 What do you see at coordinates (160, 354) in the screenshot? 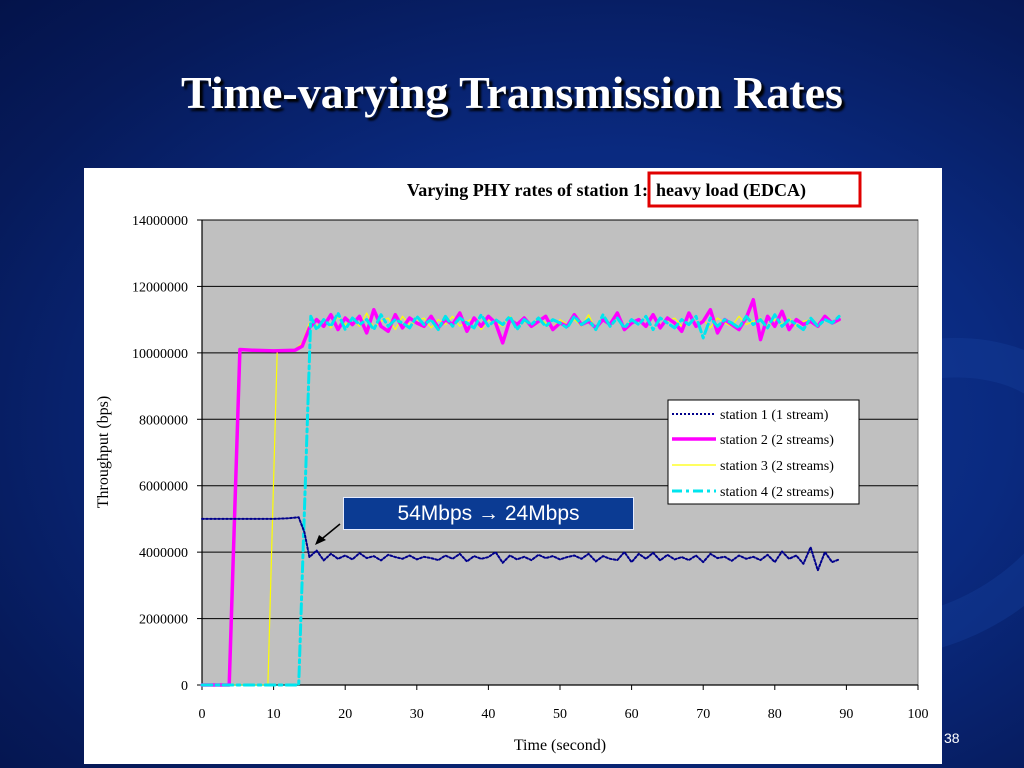
I see `y-tick-label: 10000000` at bounding box center [160, 354].